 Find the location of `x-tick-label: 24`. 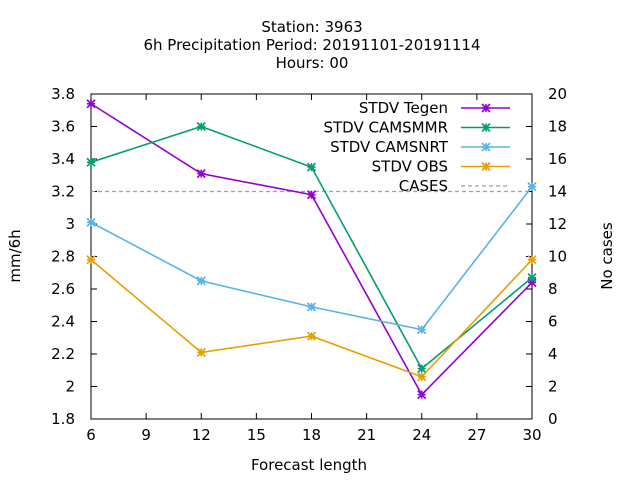

x-tick-label: 24 is located at coordinates (421, 435).